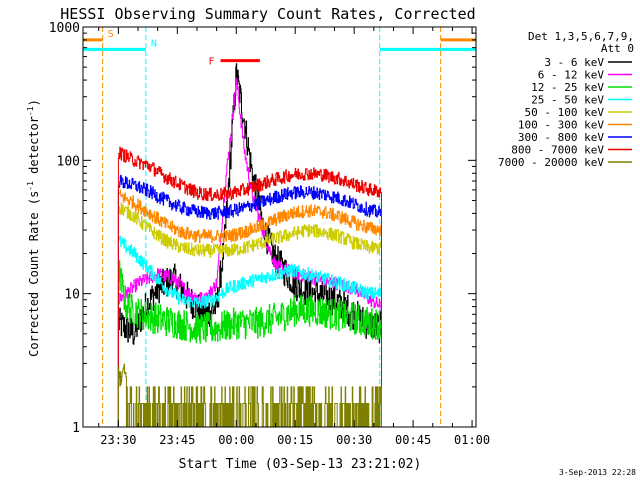  What do you see at coordinates (177, 440) in the screenshot?
I see `x-tick-label-1: 23:45` at bounding box center [177, 440].